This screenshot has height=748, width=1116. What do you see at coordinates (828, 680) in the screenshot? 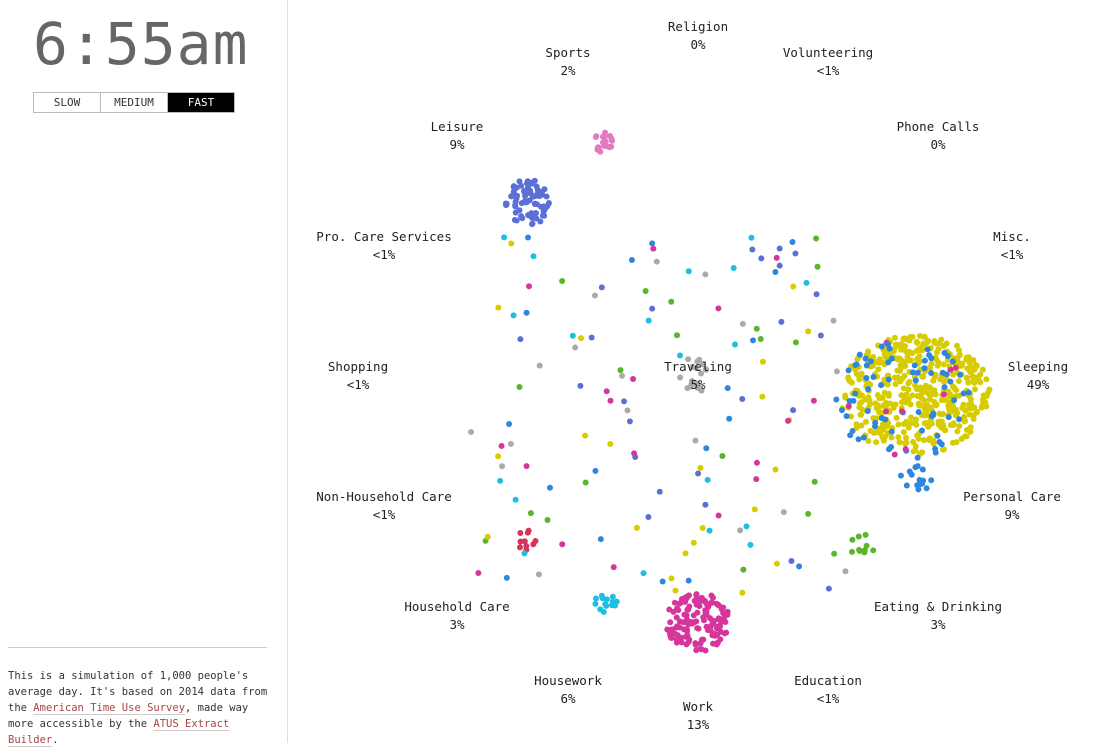
I see `activity-label: Education` at bounding box center [828, 680].